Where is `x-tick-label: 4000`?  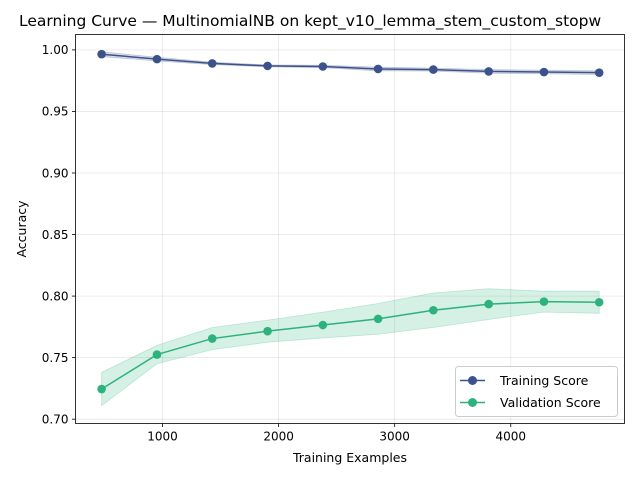
x-tick-label: 4000 is located at coordinates (510, 437).